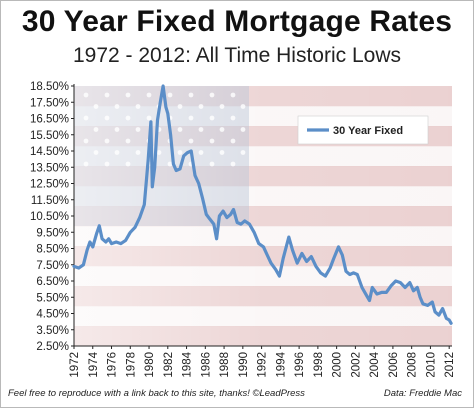 The width and height of the screenshot is (474, 408). I want to click on x-tick-label: 1984, so click(188, 364).